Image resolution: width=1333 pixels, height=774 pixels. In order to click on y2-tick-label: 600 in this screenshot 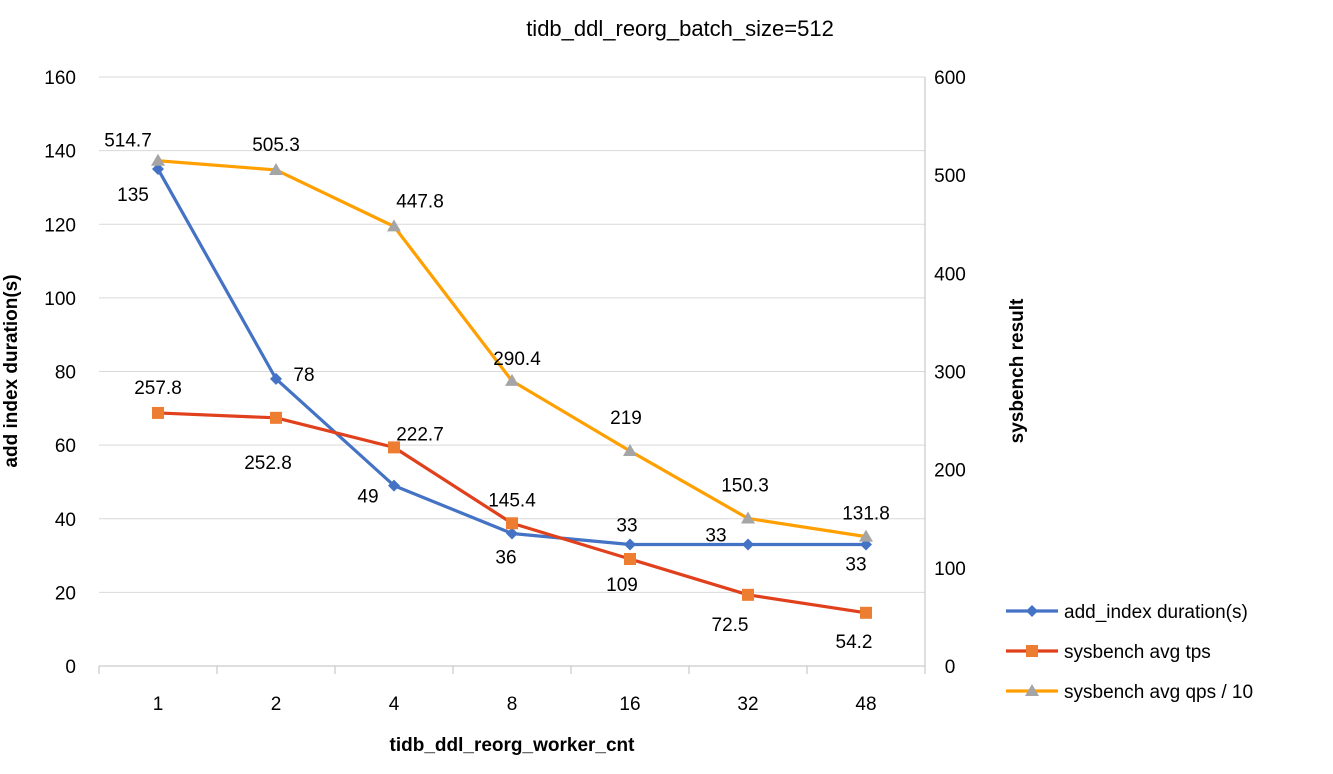, I will do `click(950, 78)`.